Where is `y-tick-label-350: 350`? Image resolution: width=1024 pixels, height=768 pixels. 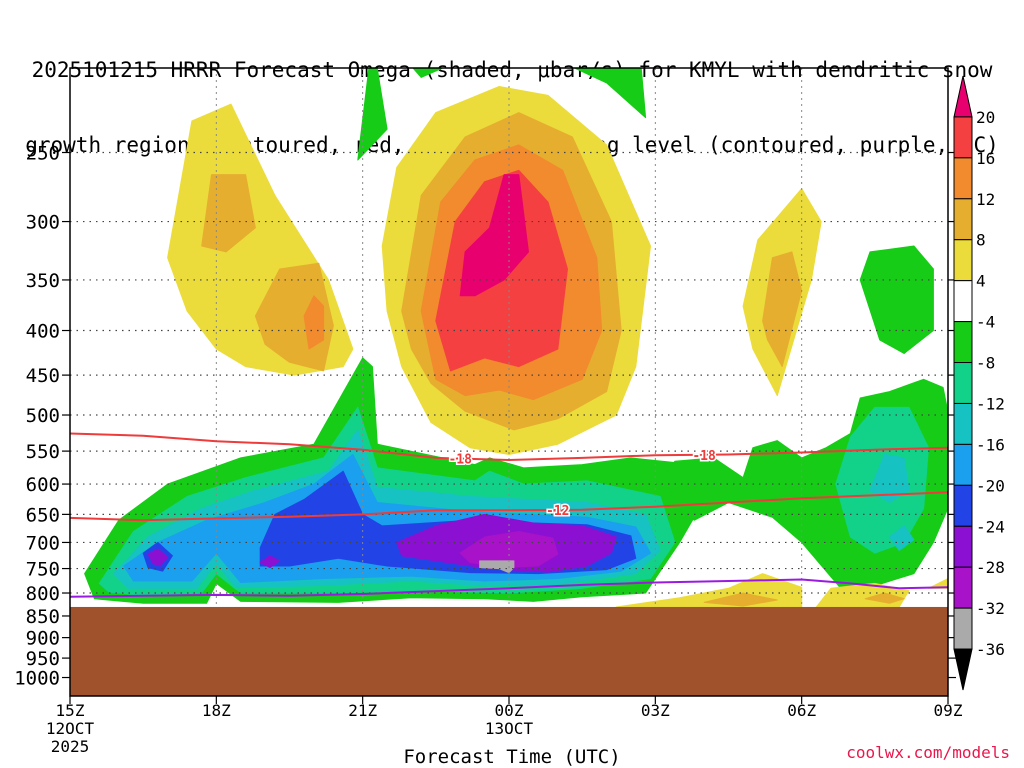 y-tick-label-350: 350 is located at coordinates (43, 281).